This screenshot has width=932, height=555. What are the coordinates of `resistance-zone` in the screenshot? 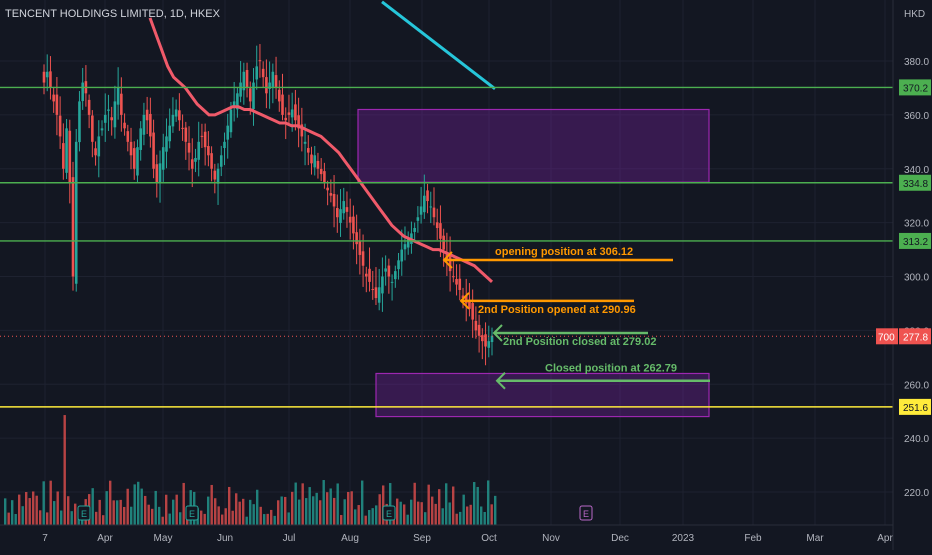 It's located at (533, 145).